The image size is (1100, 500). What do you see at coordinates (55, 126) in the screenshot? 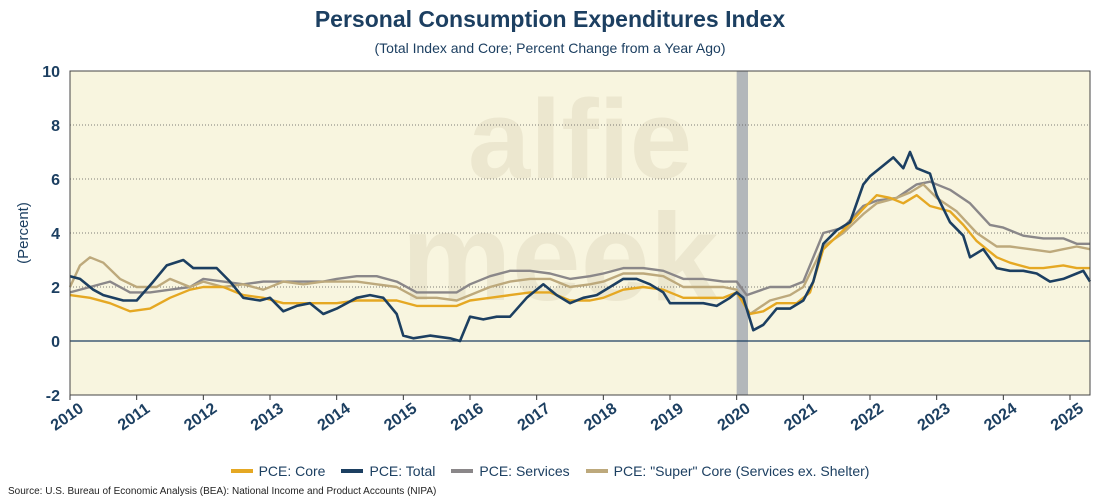
I see `y-tick-label: 8` at bounding box center [55, 126].